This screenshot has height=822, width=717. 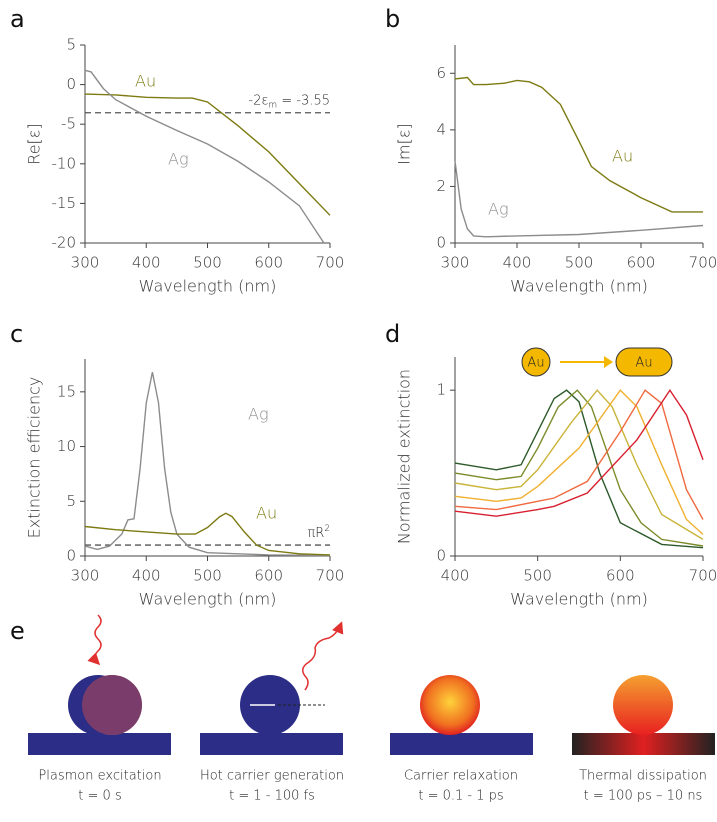 What do you see at coordinates (441, 186) in the screenshot?
I see `y-tick-label: 2` at bounding box center [441, 186].